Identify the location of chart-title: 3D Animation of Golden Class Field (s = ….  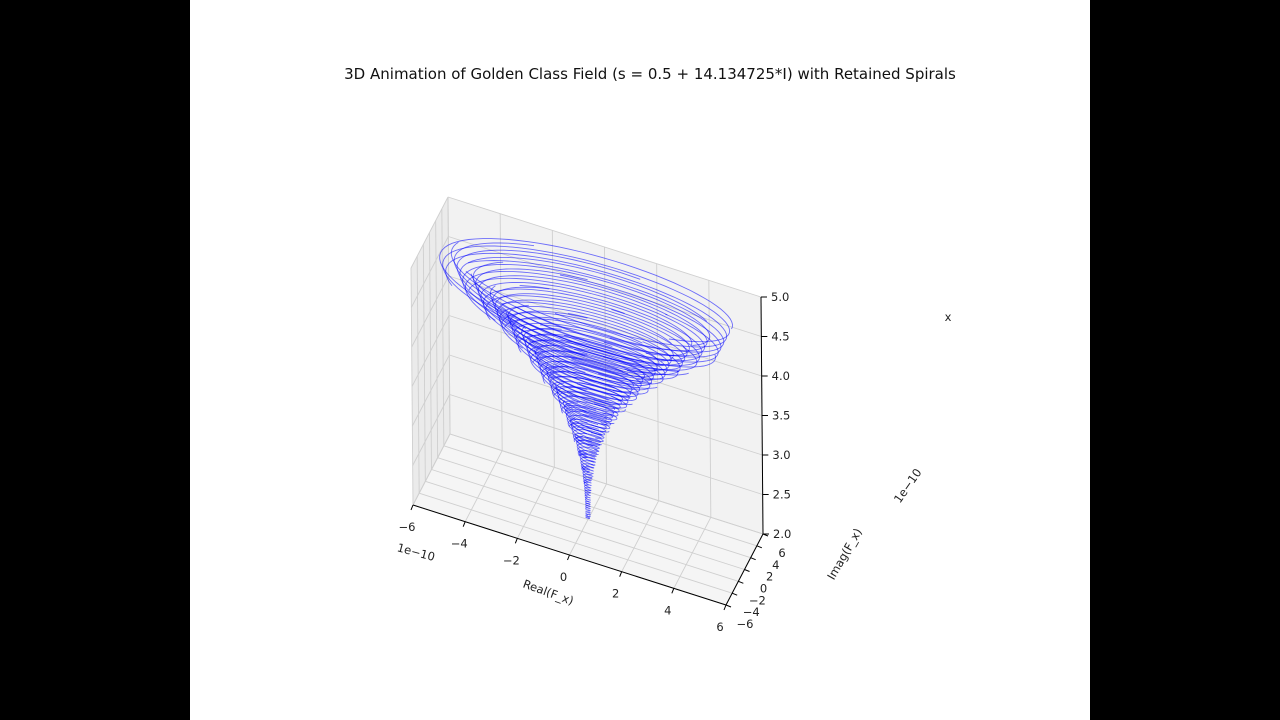
(650, 74).